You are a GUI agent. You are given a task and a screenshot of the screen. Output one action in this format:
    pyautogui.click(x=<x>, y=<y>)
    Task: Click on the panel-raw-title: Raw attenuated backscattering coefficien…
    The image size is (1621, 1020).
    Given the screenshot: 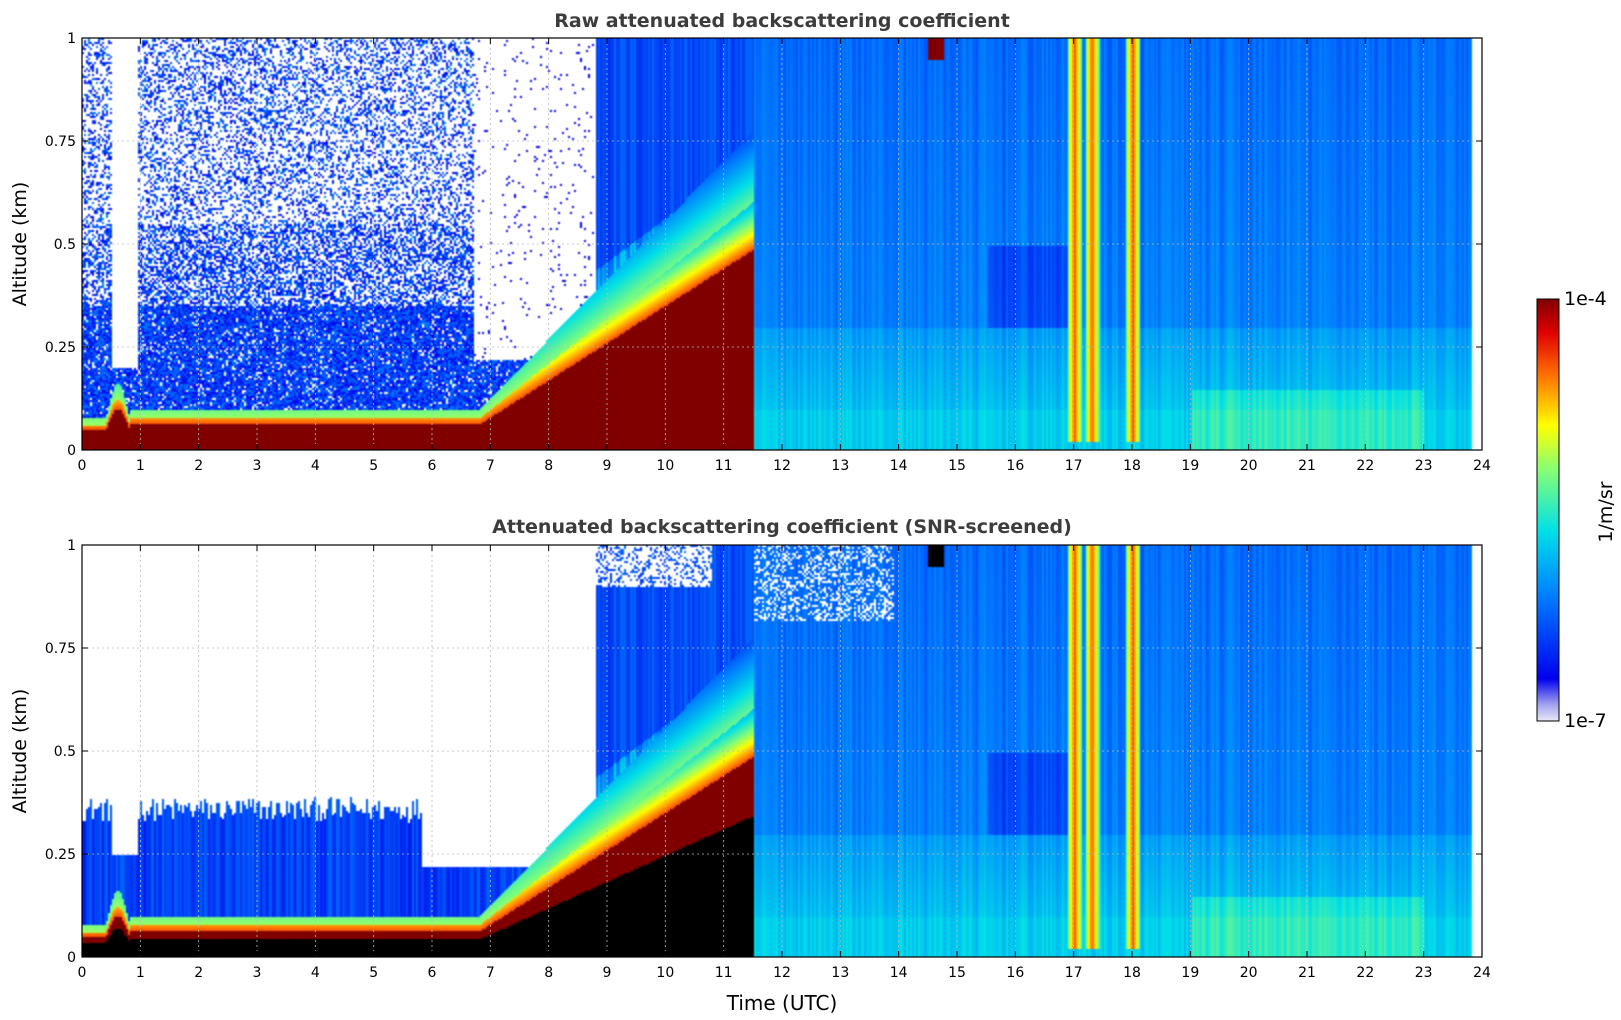 What is the action you would take?
    pyautogui.click(x=782, y=21)
    